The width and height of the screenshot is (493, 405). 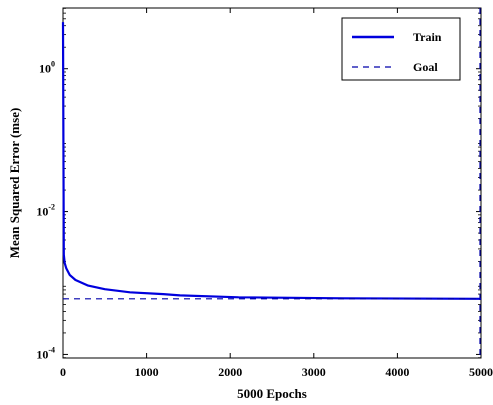 I want to click on legend: Train Goal, so click(x=401, y=49).